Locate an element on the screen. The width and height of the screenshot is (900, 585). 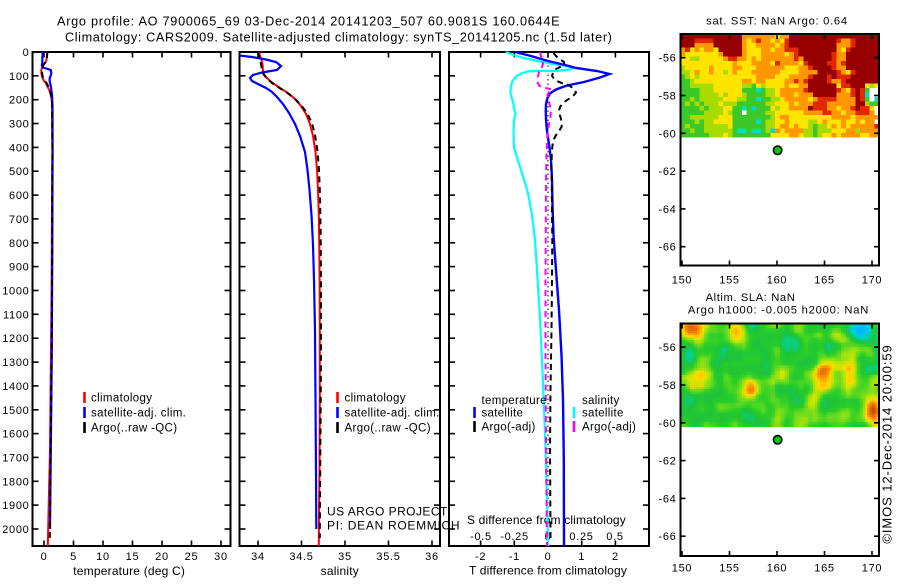
svg-text: Argo h1000: -0.005 h2000: NaN is located at coordinates (778, 311).